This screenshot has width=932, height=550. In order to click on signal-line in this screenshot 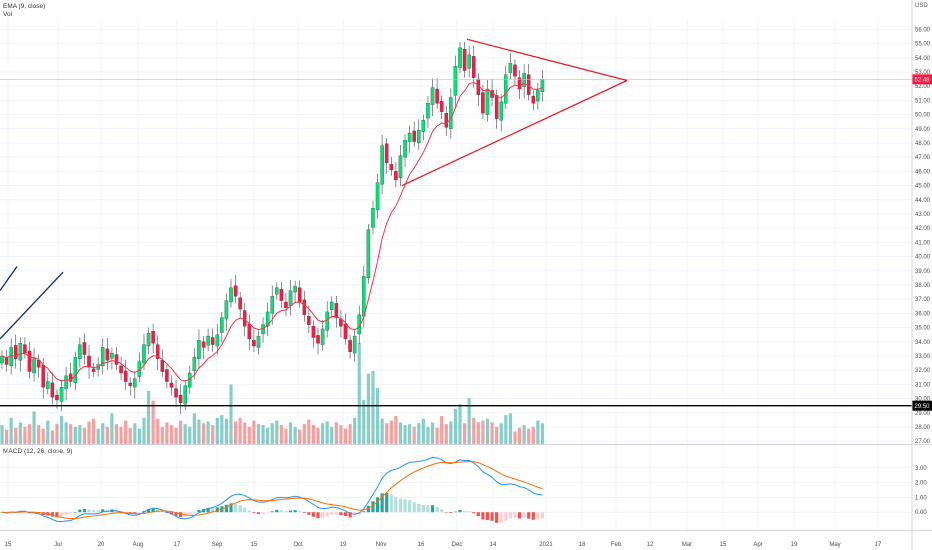, I will do `click(272, 490)`.